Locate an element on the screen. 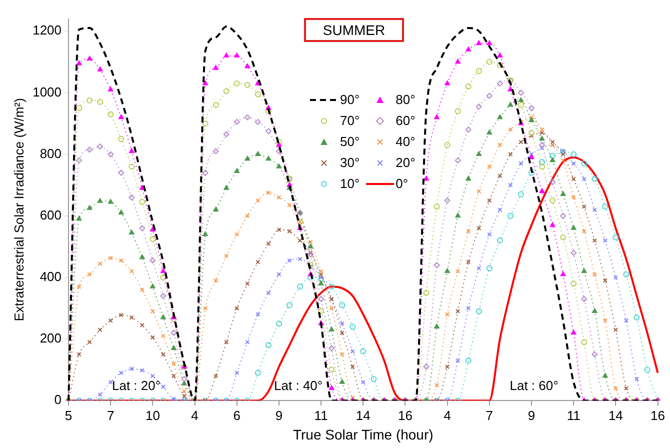 The width and height of the screenshot is (670, 448). x-tick-label: 6 is located at coordinates (236, 415).